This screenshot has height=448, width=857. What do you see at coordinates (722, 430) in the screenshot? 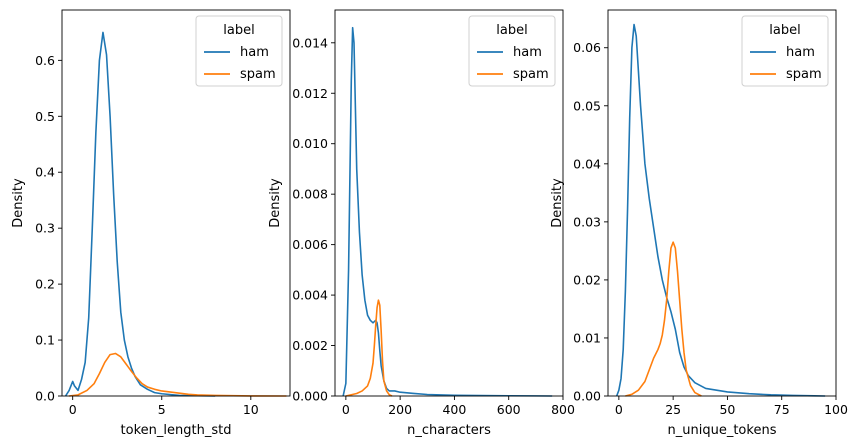
I see `x-axis-label: n_unique_tokens` at bounding box center [722, 430].